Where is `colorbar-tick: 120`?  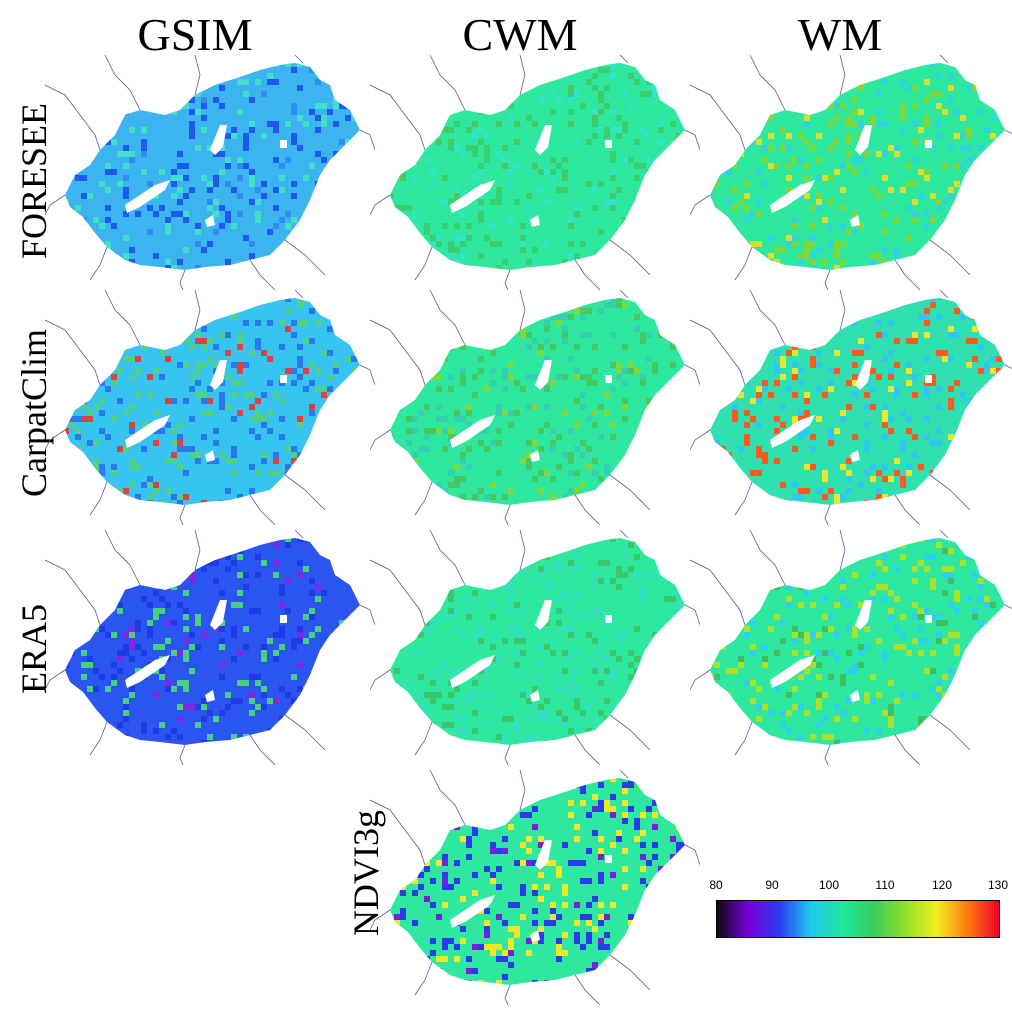 colorbar-tick: 120 is located at coordinates (942, 885).